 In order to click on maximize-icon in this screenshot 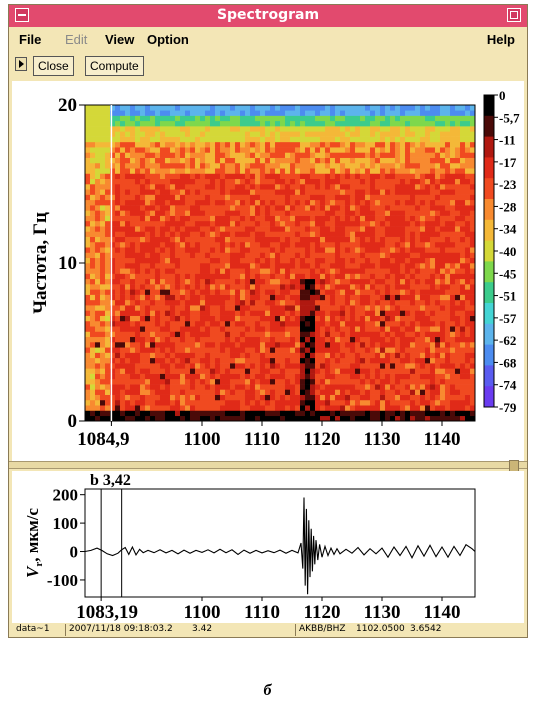, I will do `click(514, 15)`.